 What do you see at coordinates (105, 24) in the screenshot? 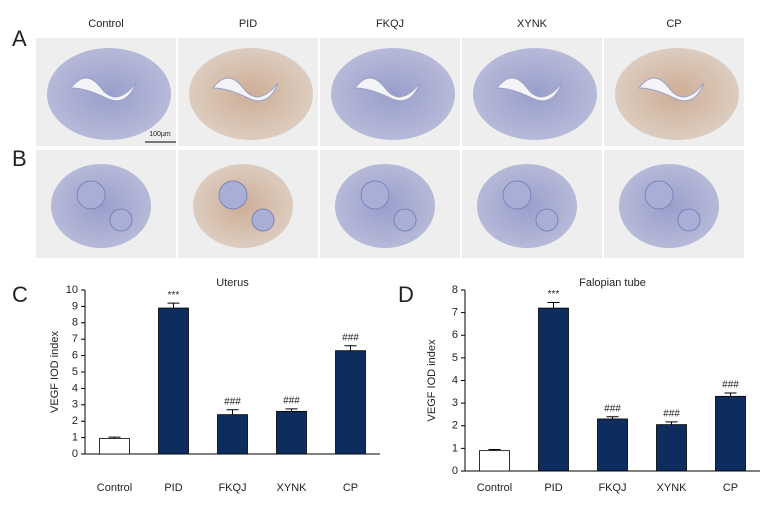
I see `column-header: Control` at bounding box center [105, 24].